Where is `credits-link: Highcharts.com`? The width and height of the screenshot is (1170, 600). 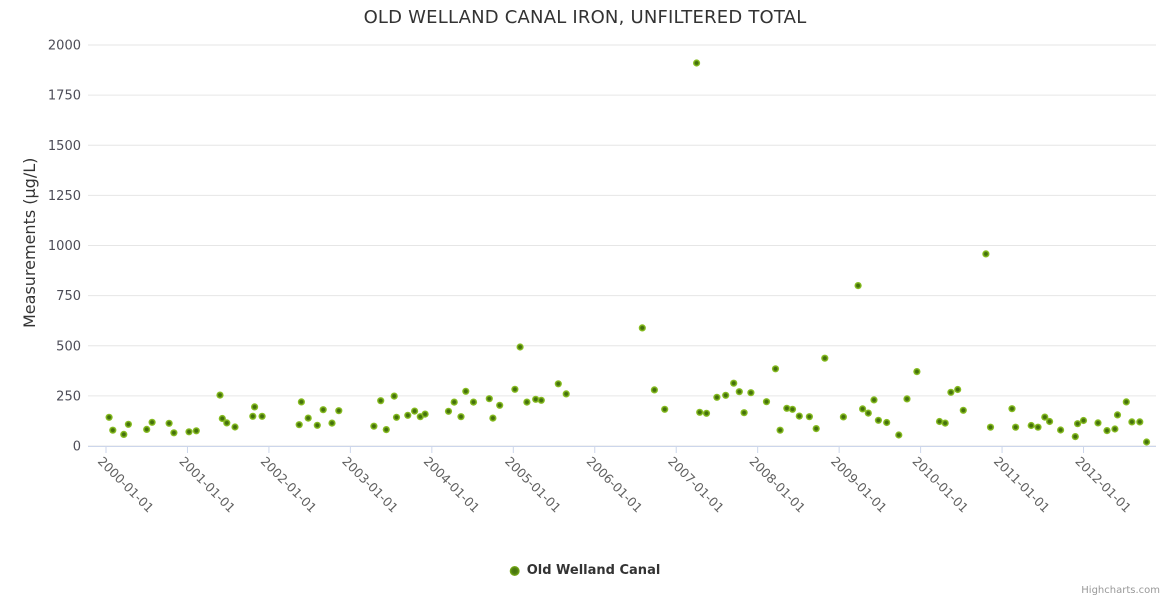
credits-link: Highcharts.com is located at coordinates (1120, 590).